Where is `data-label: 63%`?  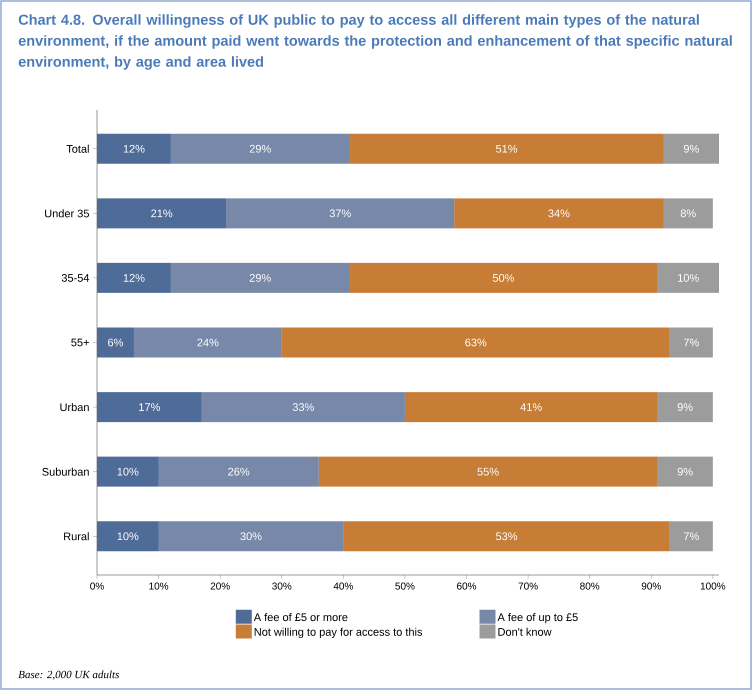 data-label: 63% is located at coordinates (475, 342).